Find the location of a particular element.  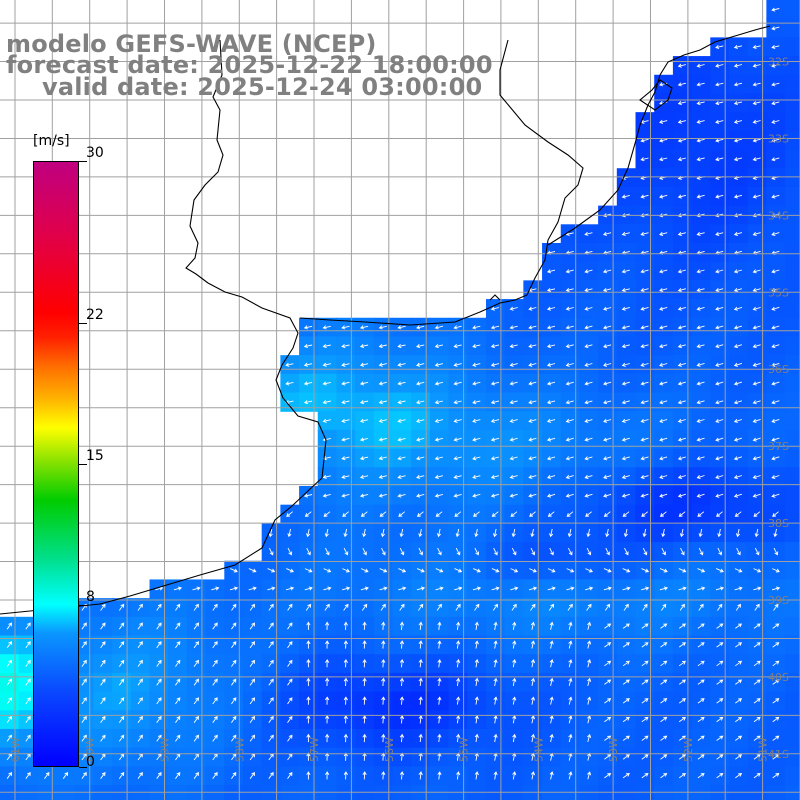

lat-label-33S: 33S is located at coordinates (778, 139).